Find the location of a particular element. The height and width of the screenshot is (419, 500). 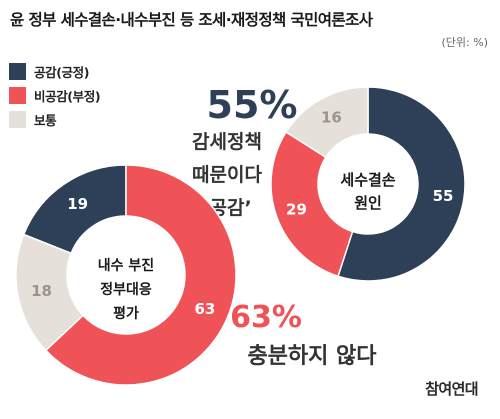

legend-swatch-positive is located at coordinates (17, 71).